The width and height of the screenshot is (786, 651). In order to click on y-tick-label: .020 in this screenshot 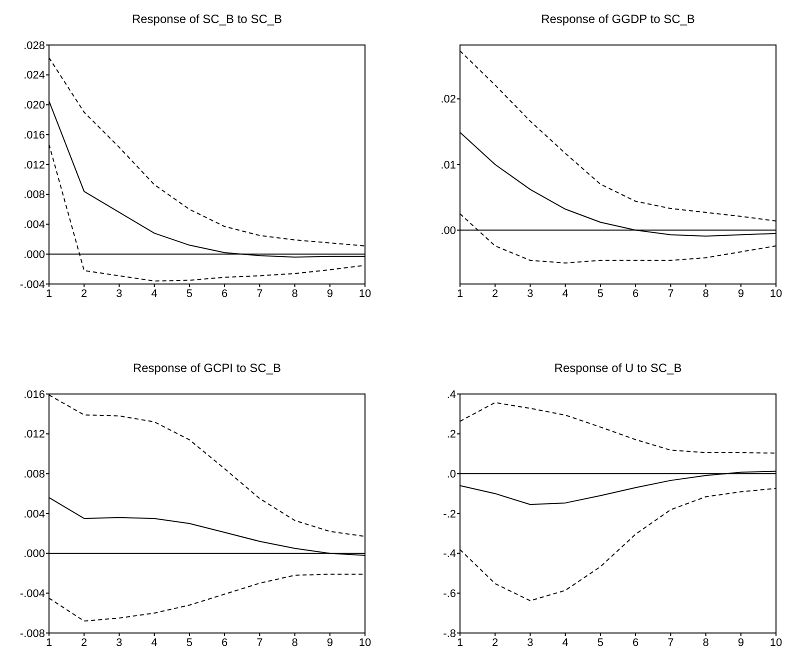, I will do `click(34, 106)`.